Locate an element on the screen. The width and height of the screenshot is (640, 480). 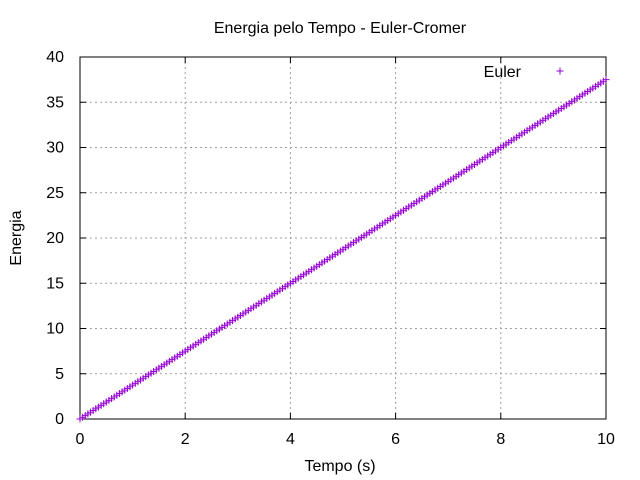
x-tick-label: 8 is located at coordinates (500, 439).